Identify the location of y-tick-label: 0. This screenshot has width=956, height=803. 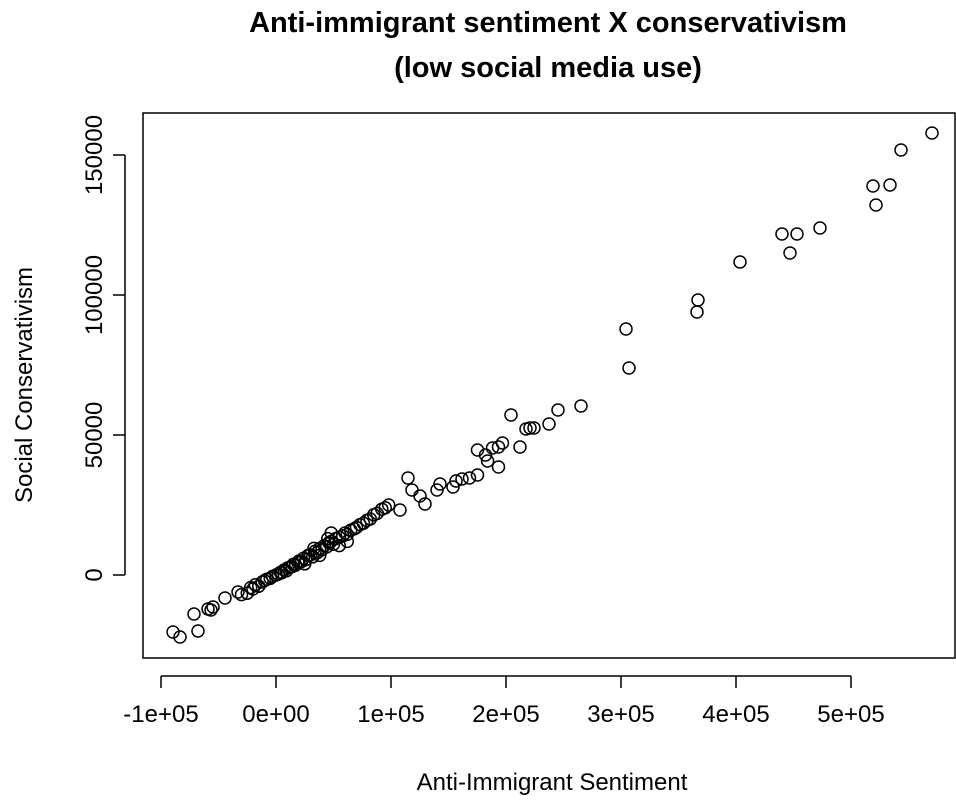
(94, 574).